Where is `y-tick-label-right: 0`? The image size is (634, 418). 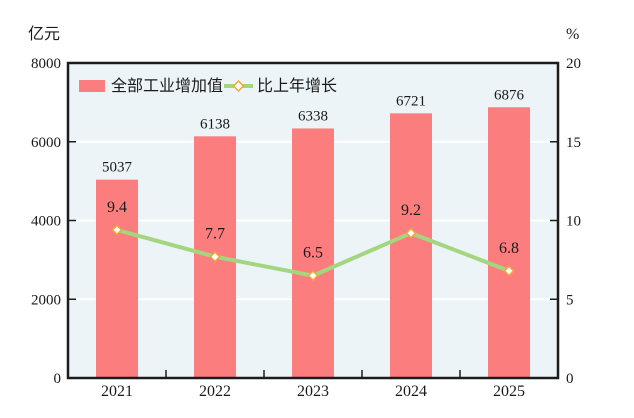 y-tick-label-right: 0 is located at coordinates (570, 379).